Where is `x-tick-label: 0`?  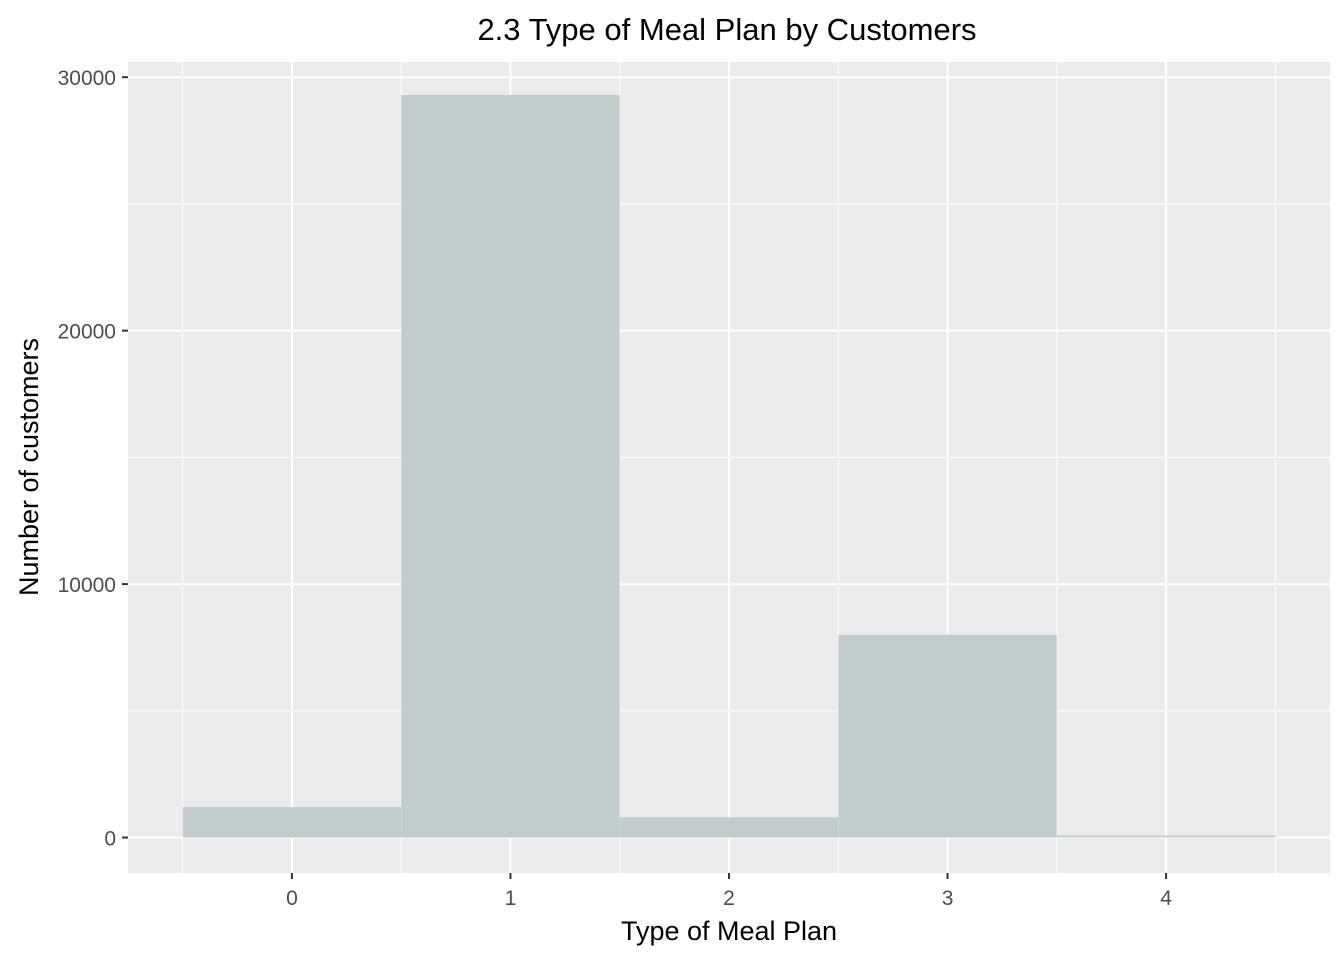
x-tick-label: 0 is located at coordinates (292, 898).